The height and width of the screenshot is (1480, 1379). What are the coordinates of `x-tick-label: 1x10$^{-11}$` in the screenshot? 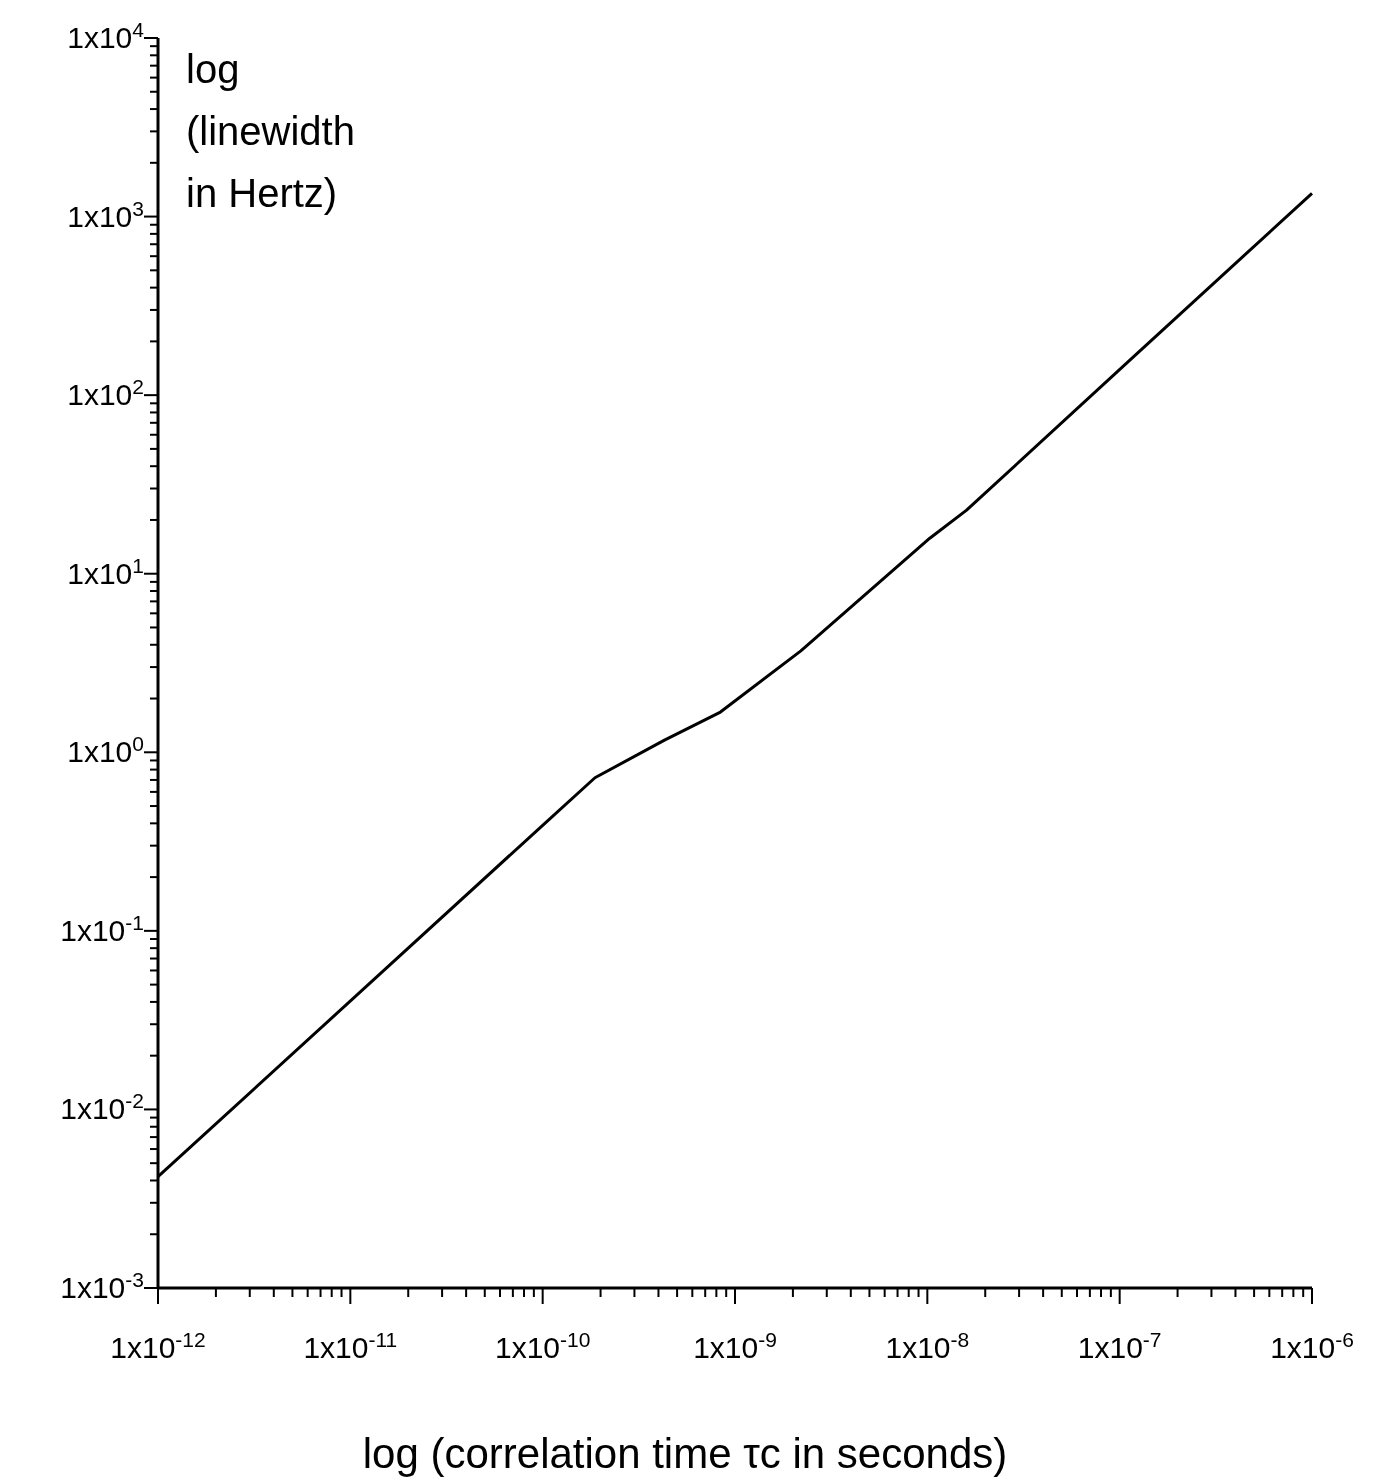 It's located at (350, 1345).